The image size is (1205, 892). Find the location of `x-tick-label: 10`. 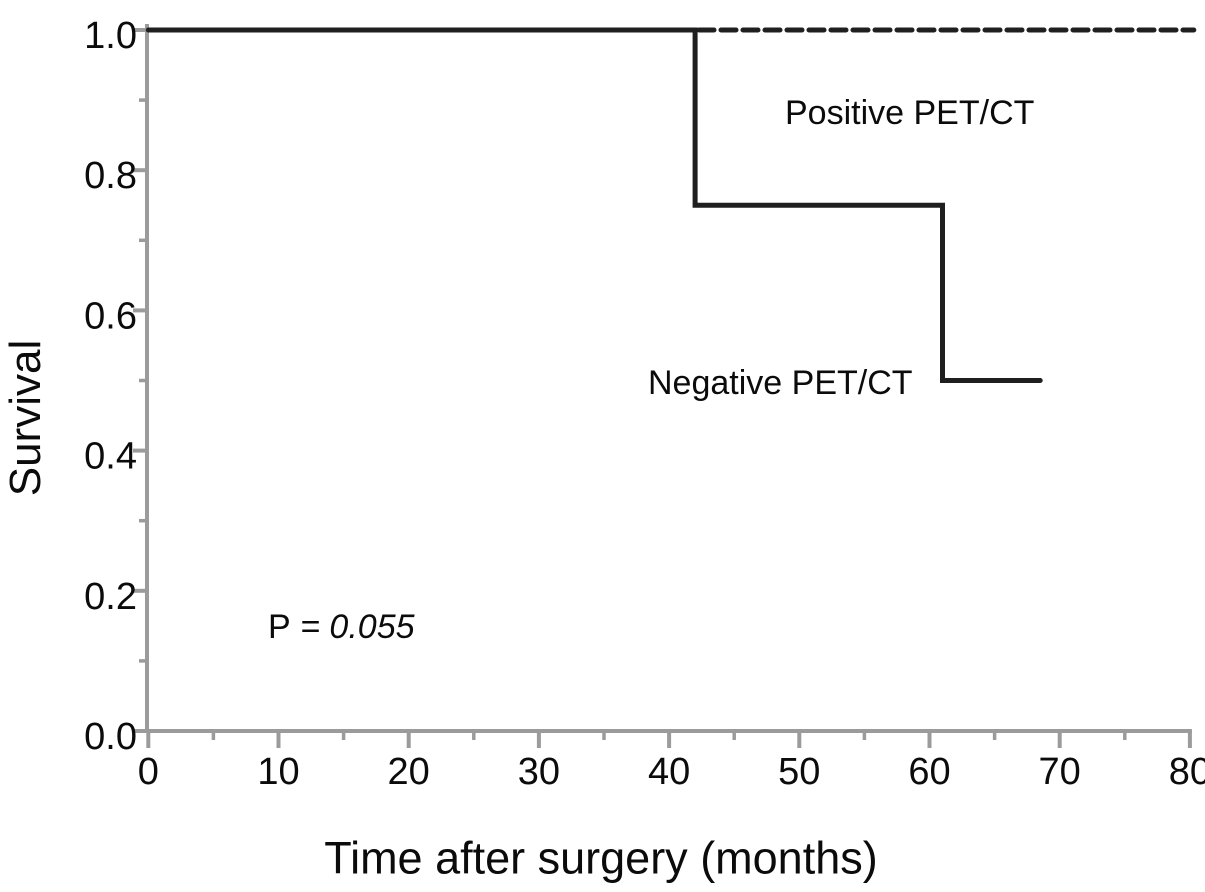

x-tick-label: 10 is located at coordinates (278, 772).